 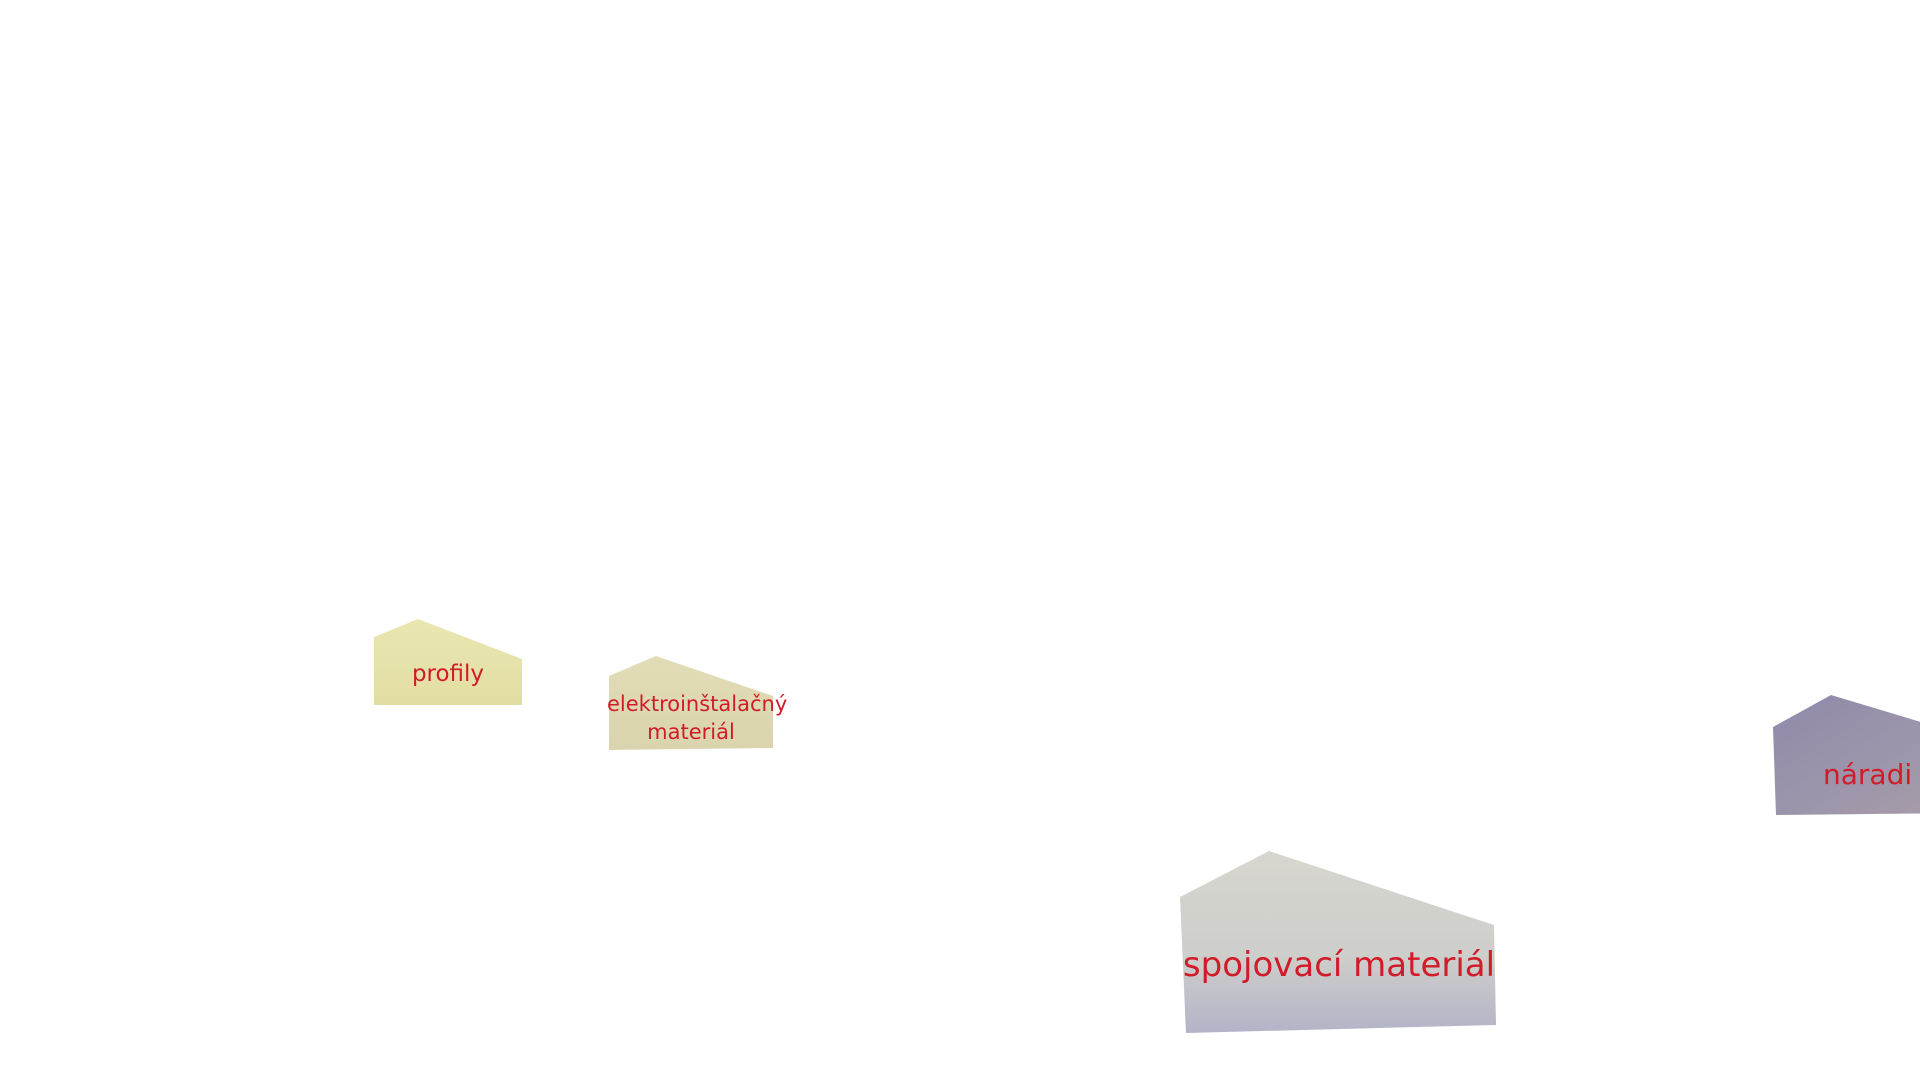 I want to click on sign-label-naradie: náradi, so click(x=1868, y=774).